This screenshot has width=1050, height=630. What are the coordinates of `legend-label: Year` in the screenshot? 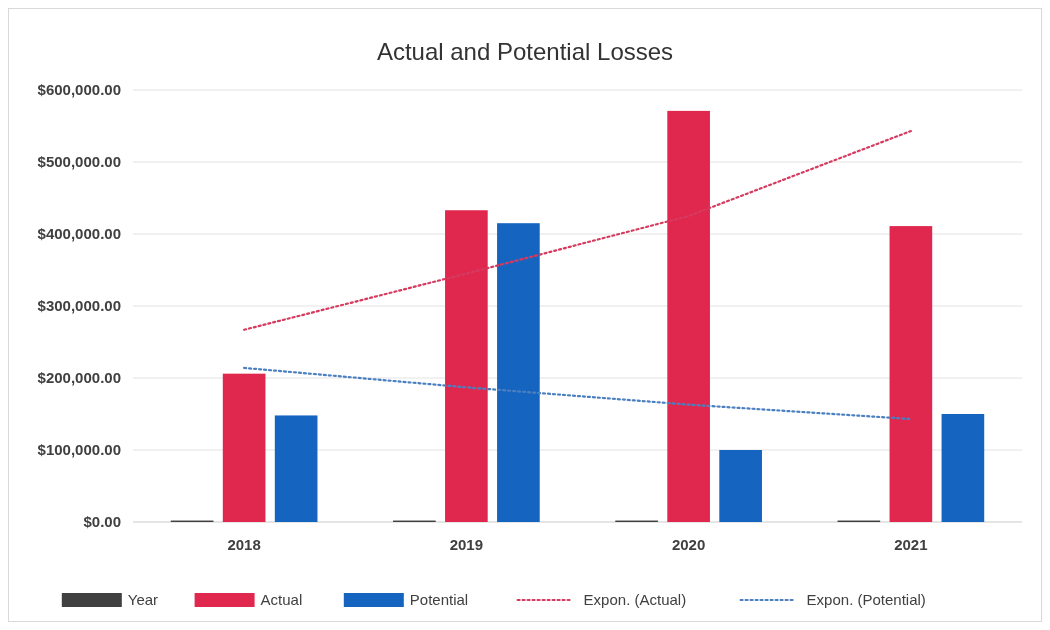 It's located at (143, 600).